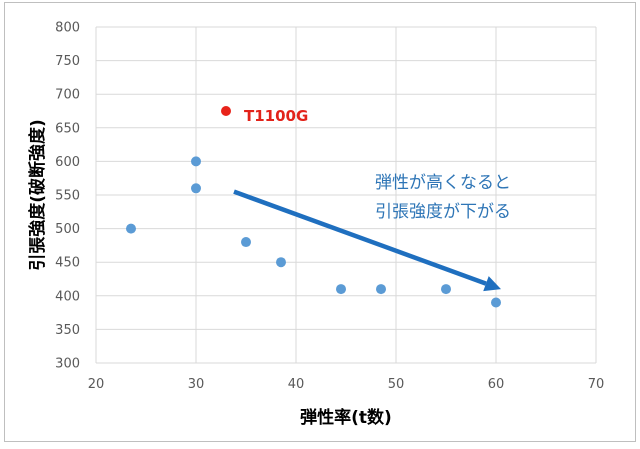  I want to click on highlight-label: T1100G, so click(276, 116).